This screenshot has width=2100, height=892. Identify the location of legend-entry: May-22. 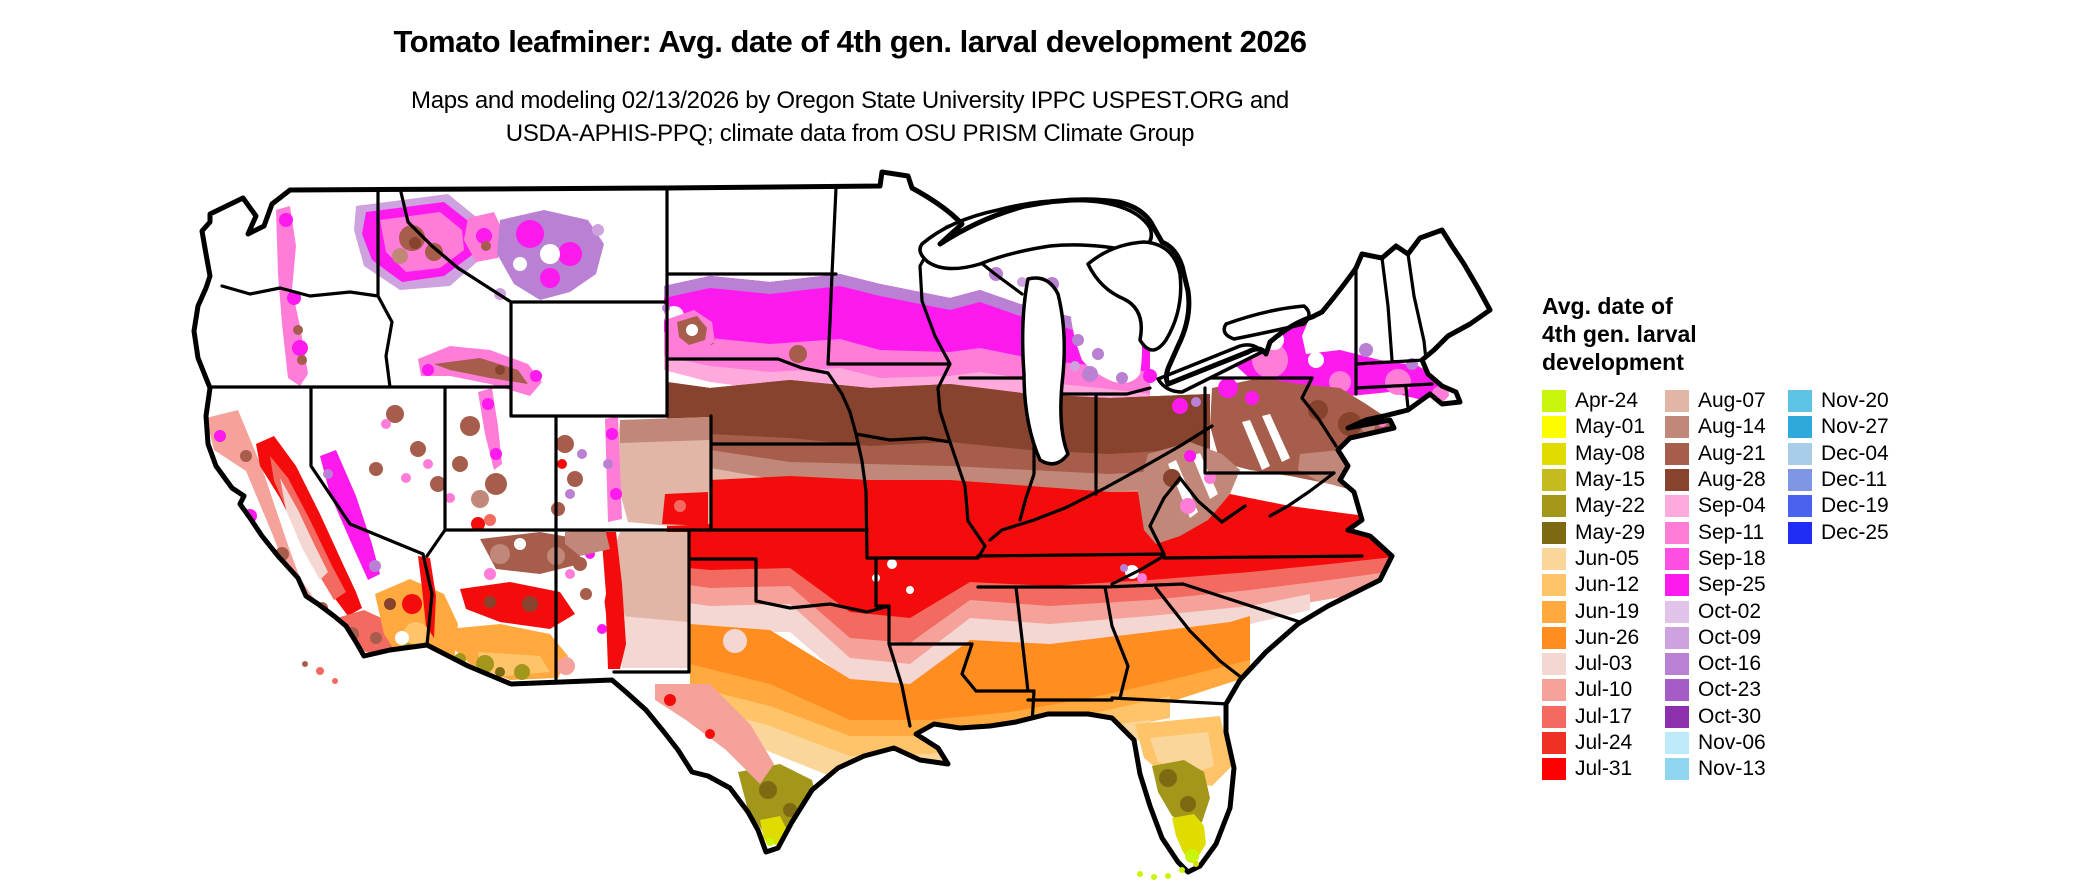
(1593, 506).